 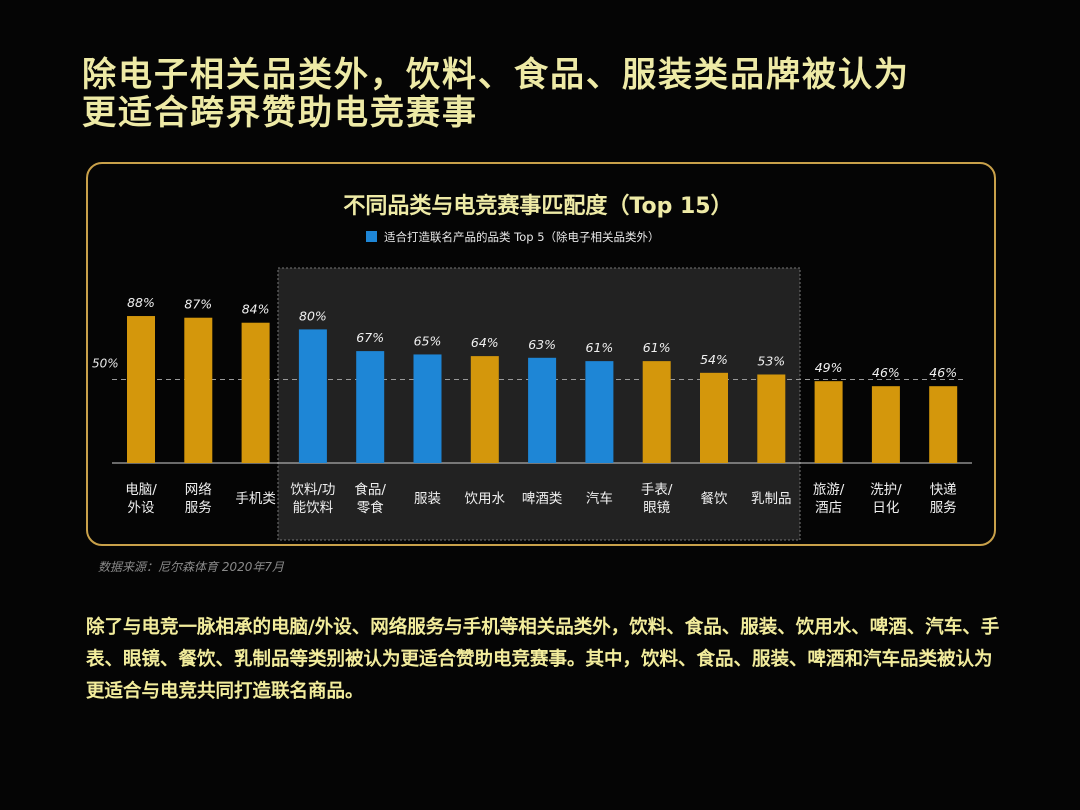 What do you see at coordinates (943, 499) in the screenshot?
I see `category-label: 快递服务` at bounding box center [943, 499].